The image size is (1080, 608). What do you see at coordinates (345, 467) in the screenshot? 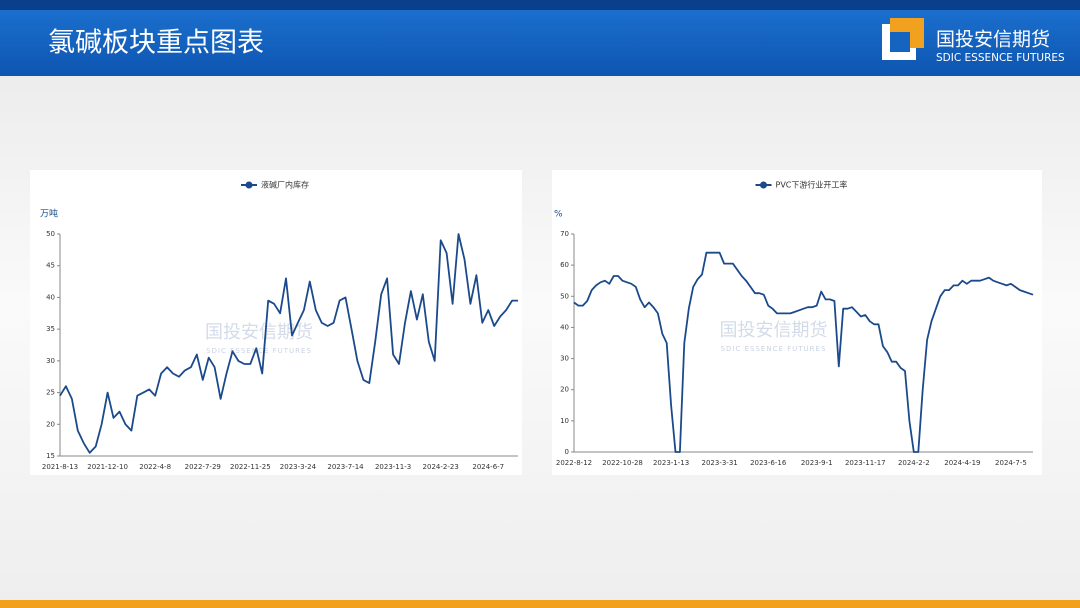
I see `x-tick-label: 2023-7-14` at bounding box center [345, 467].